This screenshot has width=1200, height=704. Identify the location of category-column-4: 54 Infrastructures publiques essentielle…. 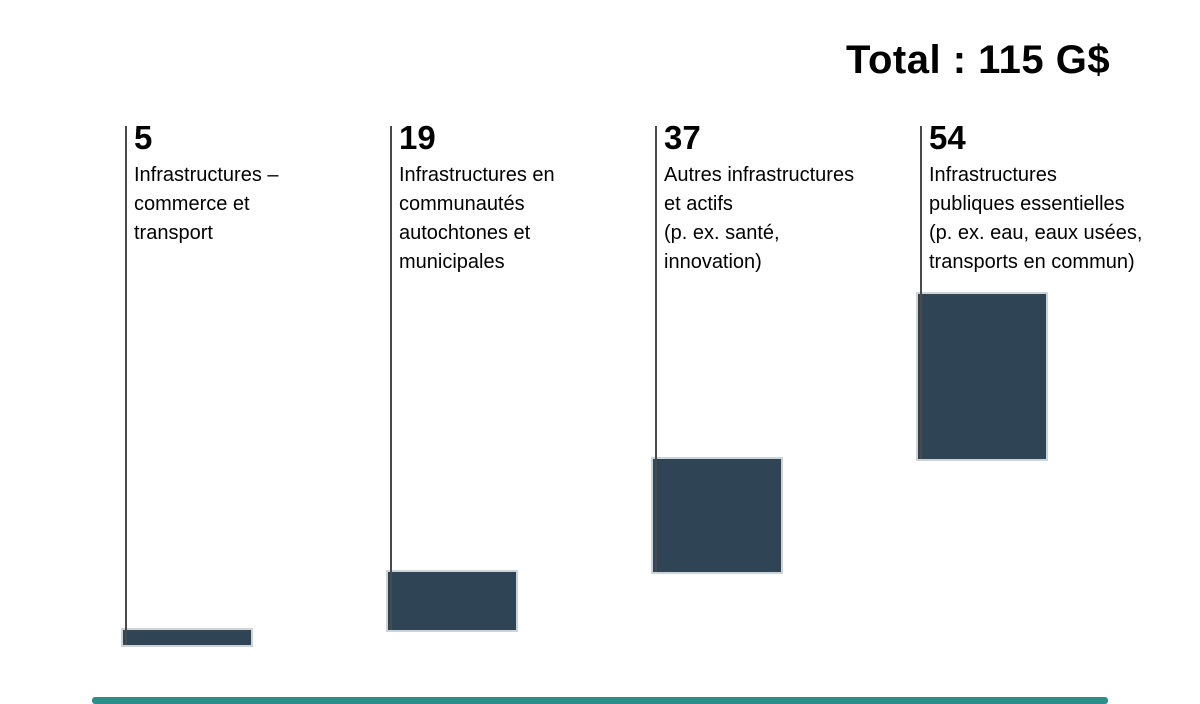
(1055, 197).